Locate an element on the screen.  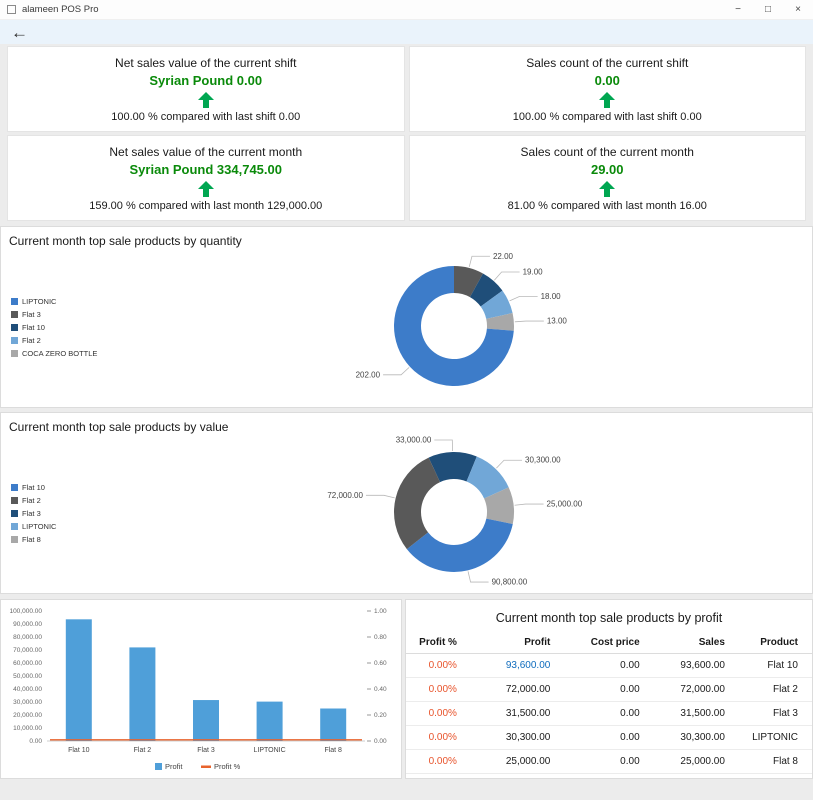
table-row: 0.00% 30,300.00 0.00 30,300.00 LIPTONIC is located at coordinates (609, 737).